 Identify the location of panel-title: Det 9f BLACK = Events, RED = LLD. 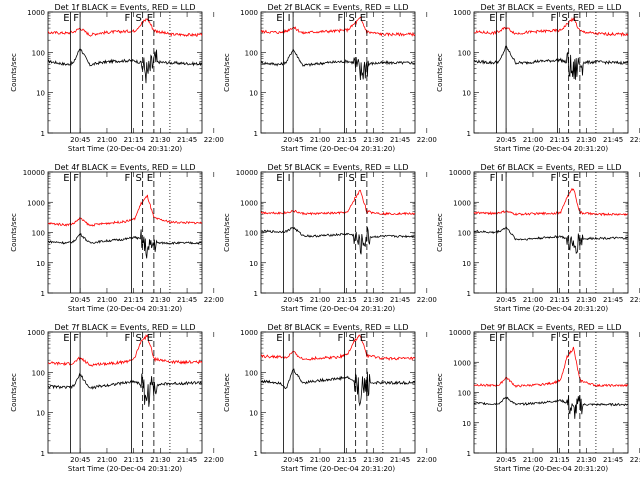
(550, 327).